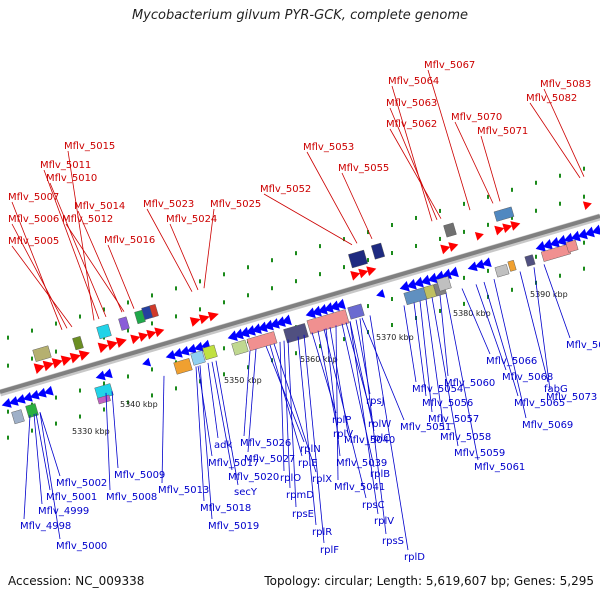  I want to click on reverse-gene-label: Mflv_5019, so click(233, 526).